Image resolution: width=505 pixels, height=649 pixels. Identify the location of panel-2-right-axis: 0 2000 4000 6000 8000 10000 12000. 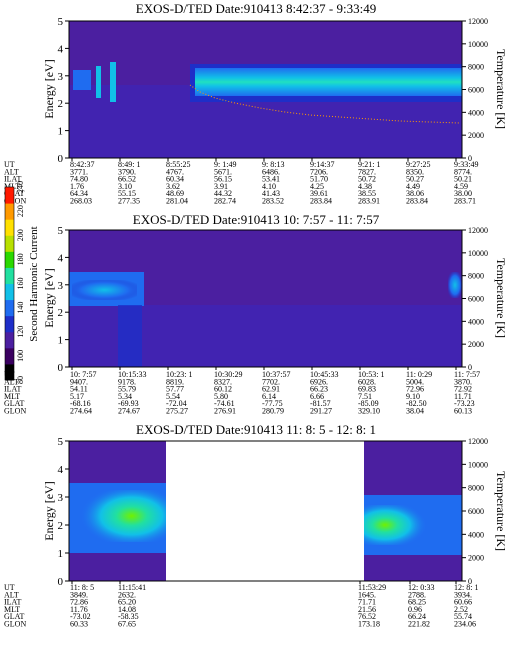
(475, 299).